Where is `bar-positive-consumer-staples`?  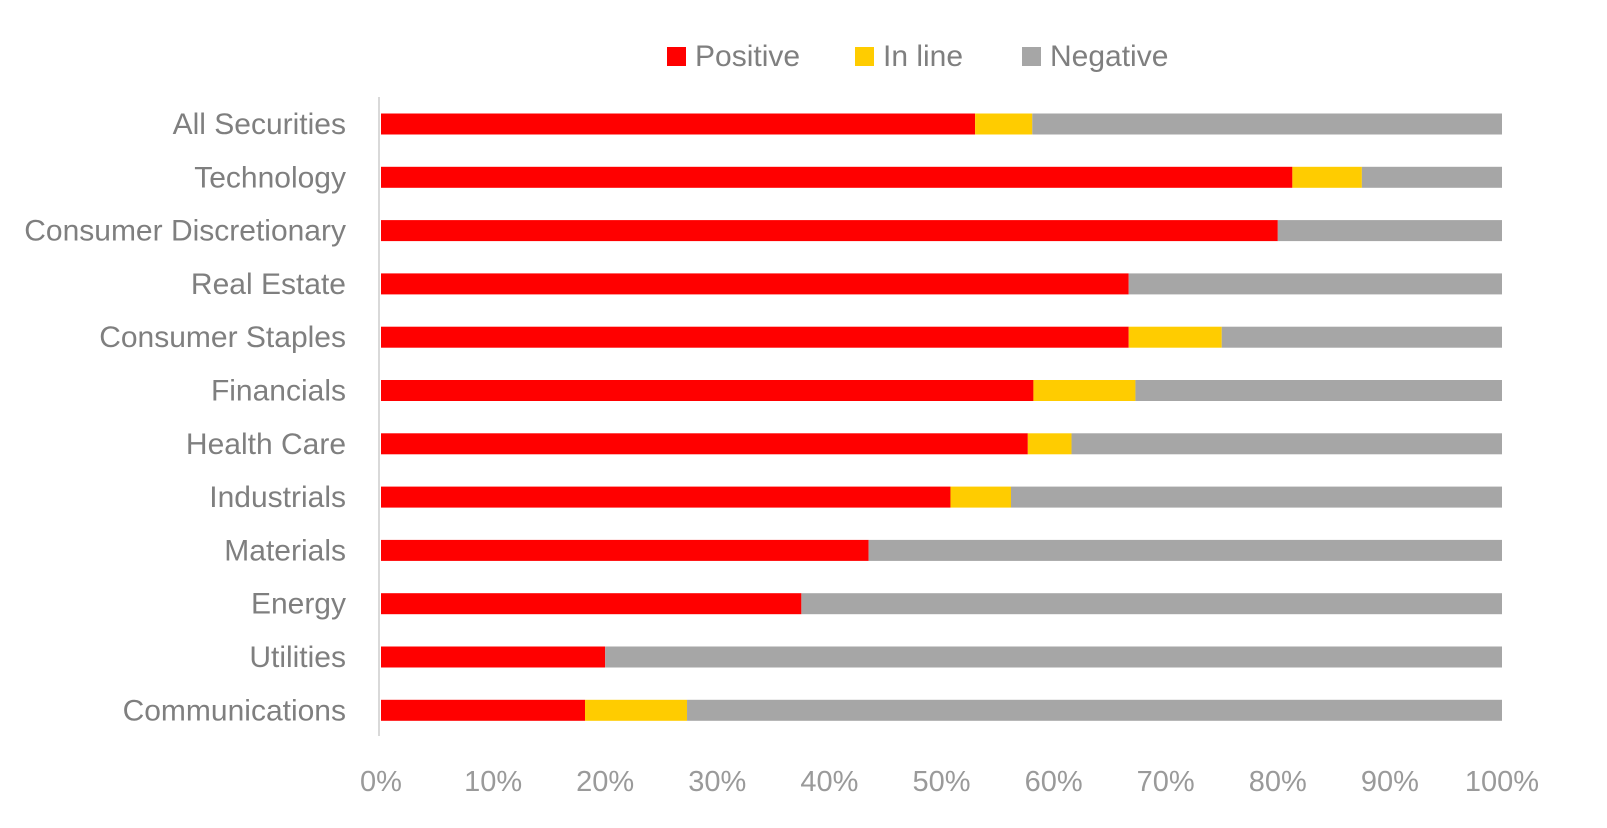 bar-positive-consumer-staples is located at coordinates (755, 337).